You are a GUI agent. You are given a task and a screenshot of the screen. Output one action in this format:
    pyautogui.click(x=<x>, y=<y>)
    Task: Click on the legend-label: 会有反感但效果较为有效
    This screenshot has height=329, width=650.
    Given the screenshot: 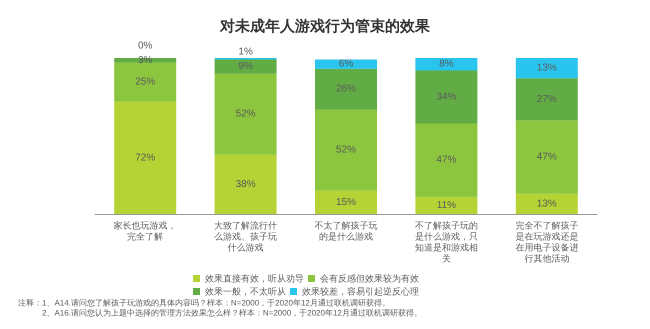 What is the action you would take?
    pyautogui.click(x=369, y=279)
    